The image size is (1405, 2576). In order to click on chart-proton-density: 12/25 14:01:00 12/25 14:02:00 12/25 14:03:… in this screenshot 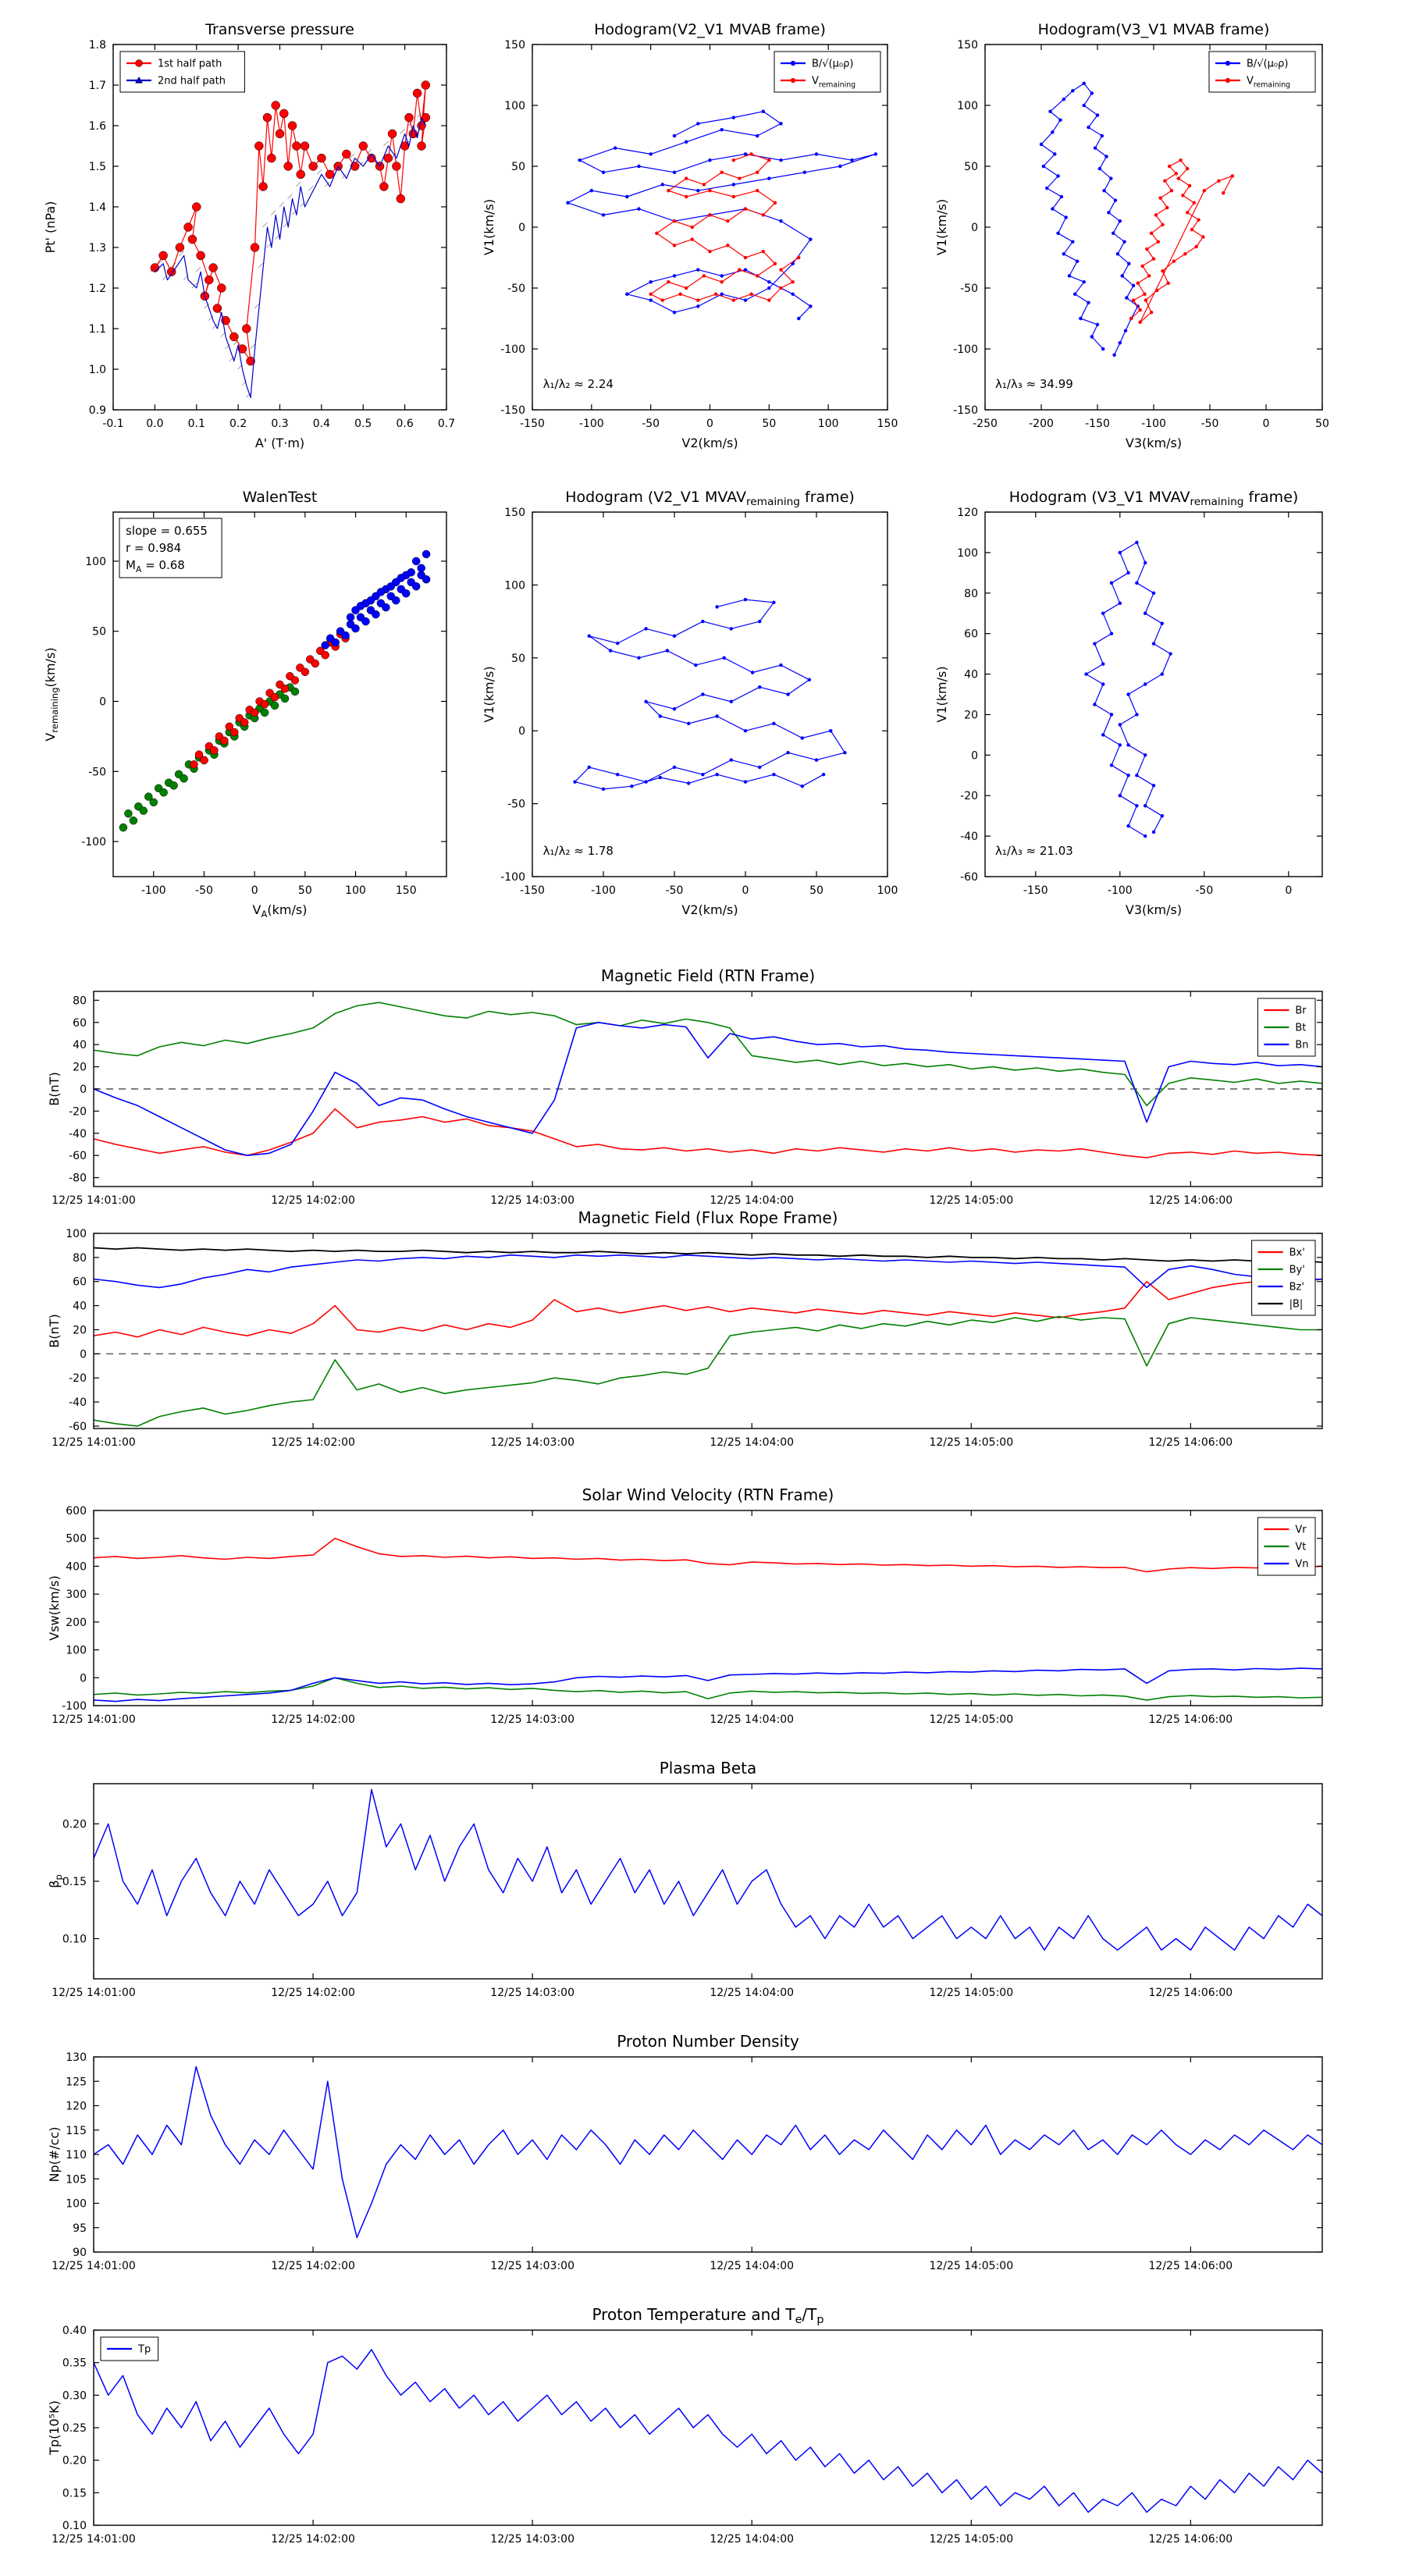, I will do `click(711, 2158)`.